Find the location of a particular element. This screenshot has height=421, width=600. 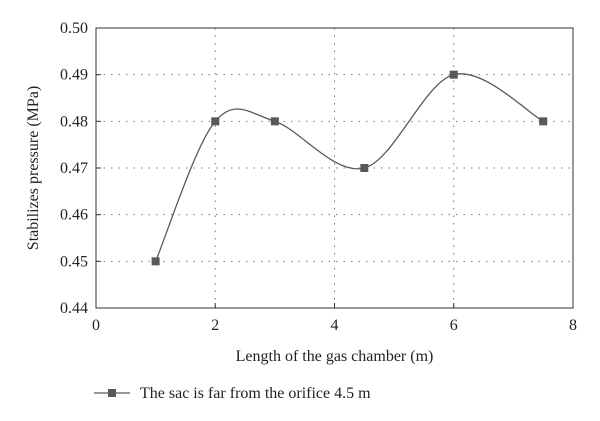

legend-marker-square is located at coordinates (112, 393).